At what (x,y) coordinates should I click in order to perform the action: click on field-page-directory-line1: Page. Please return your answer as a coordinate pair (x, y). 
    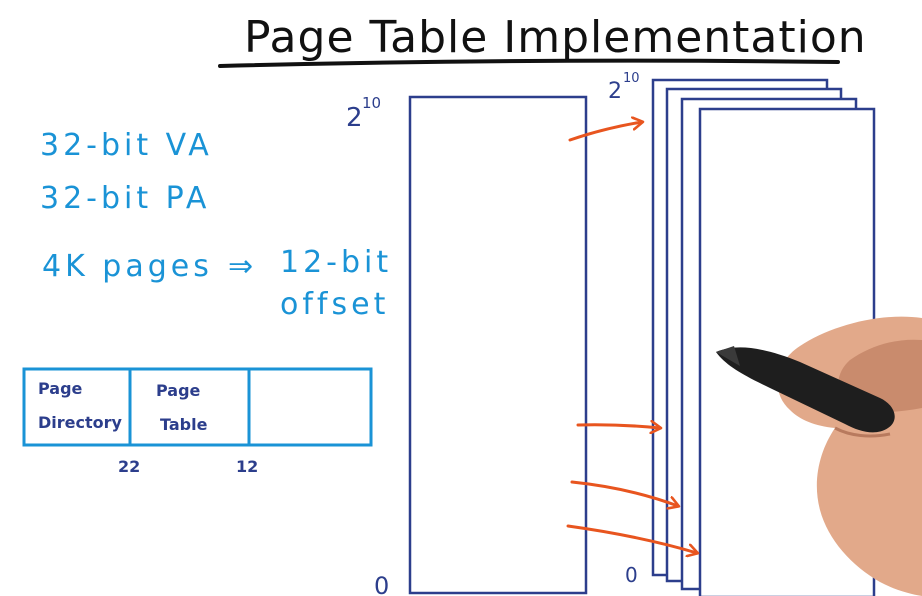
    Looking at the image, I should click on (60, 388).